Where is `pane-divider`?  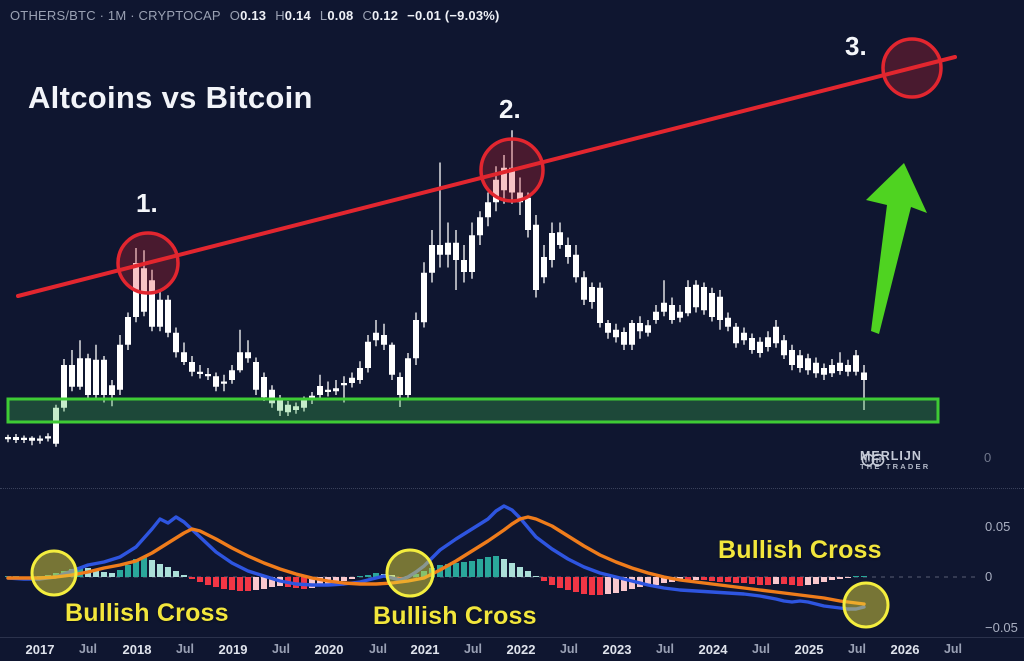 pane-divider is located at coordinates (512, 488).